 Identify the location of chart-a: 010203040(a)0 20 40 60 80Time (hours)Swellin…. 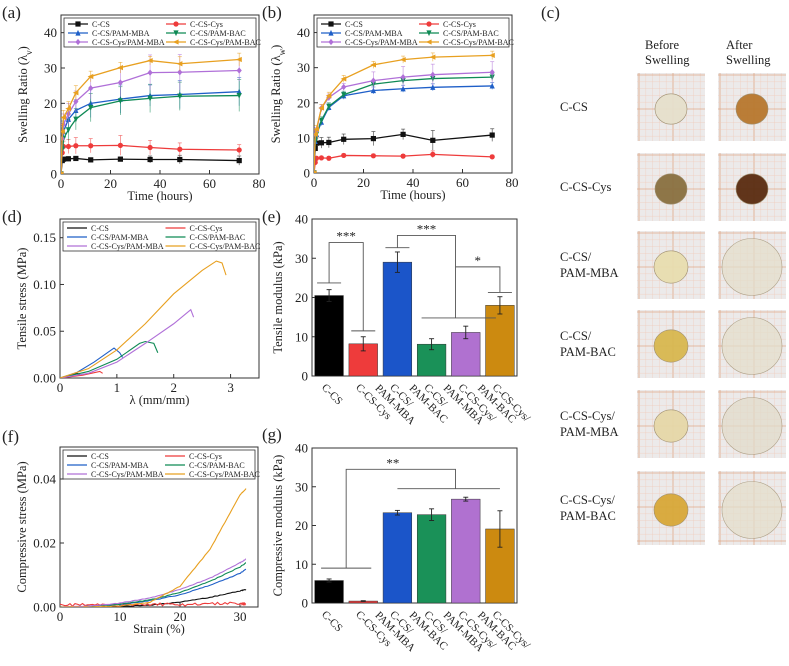
(134, 103).